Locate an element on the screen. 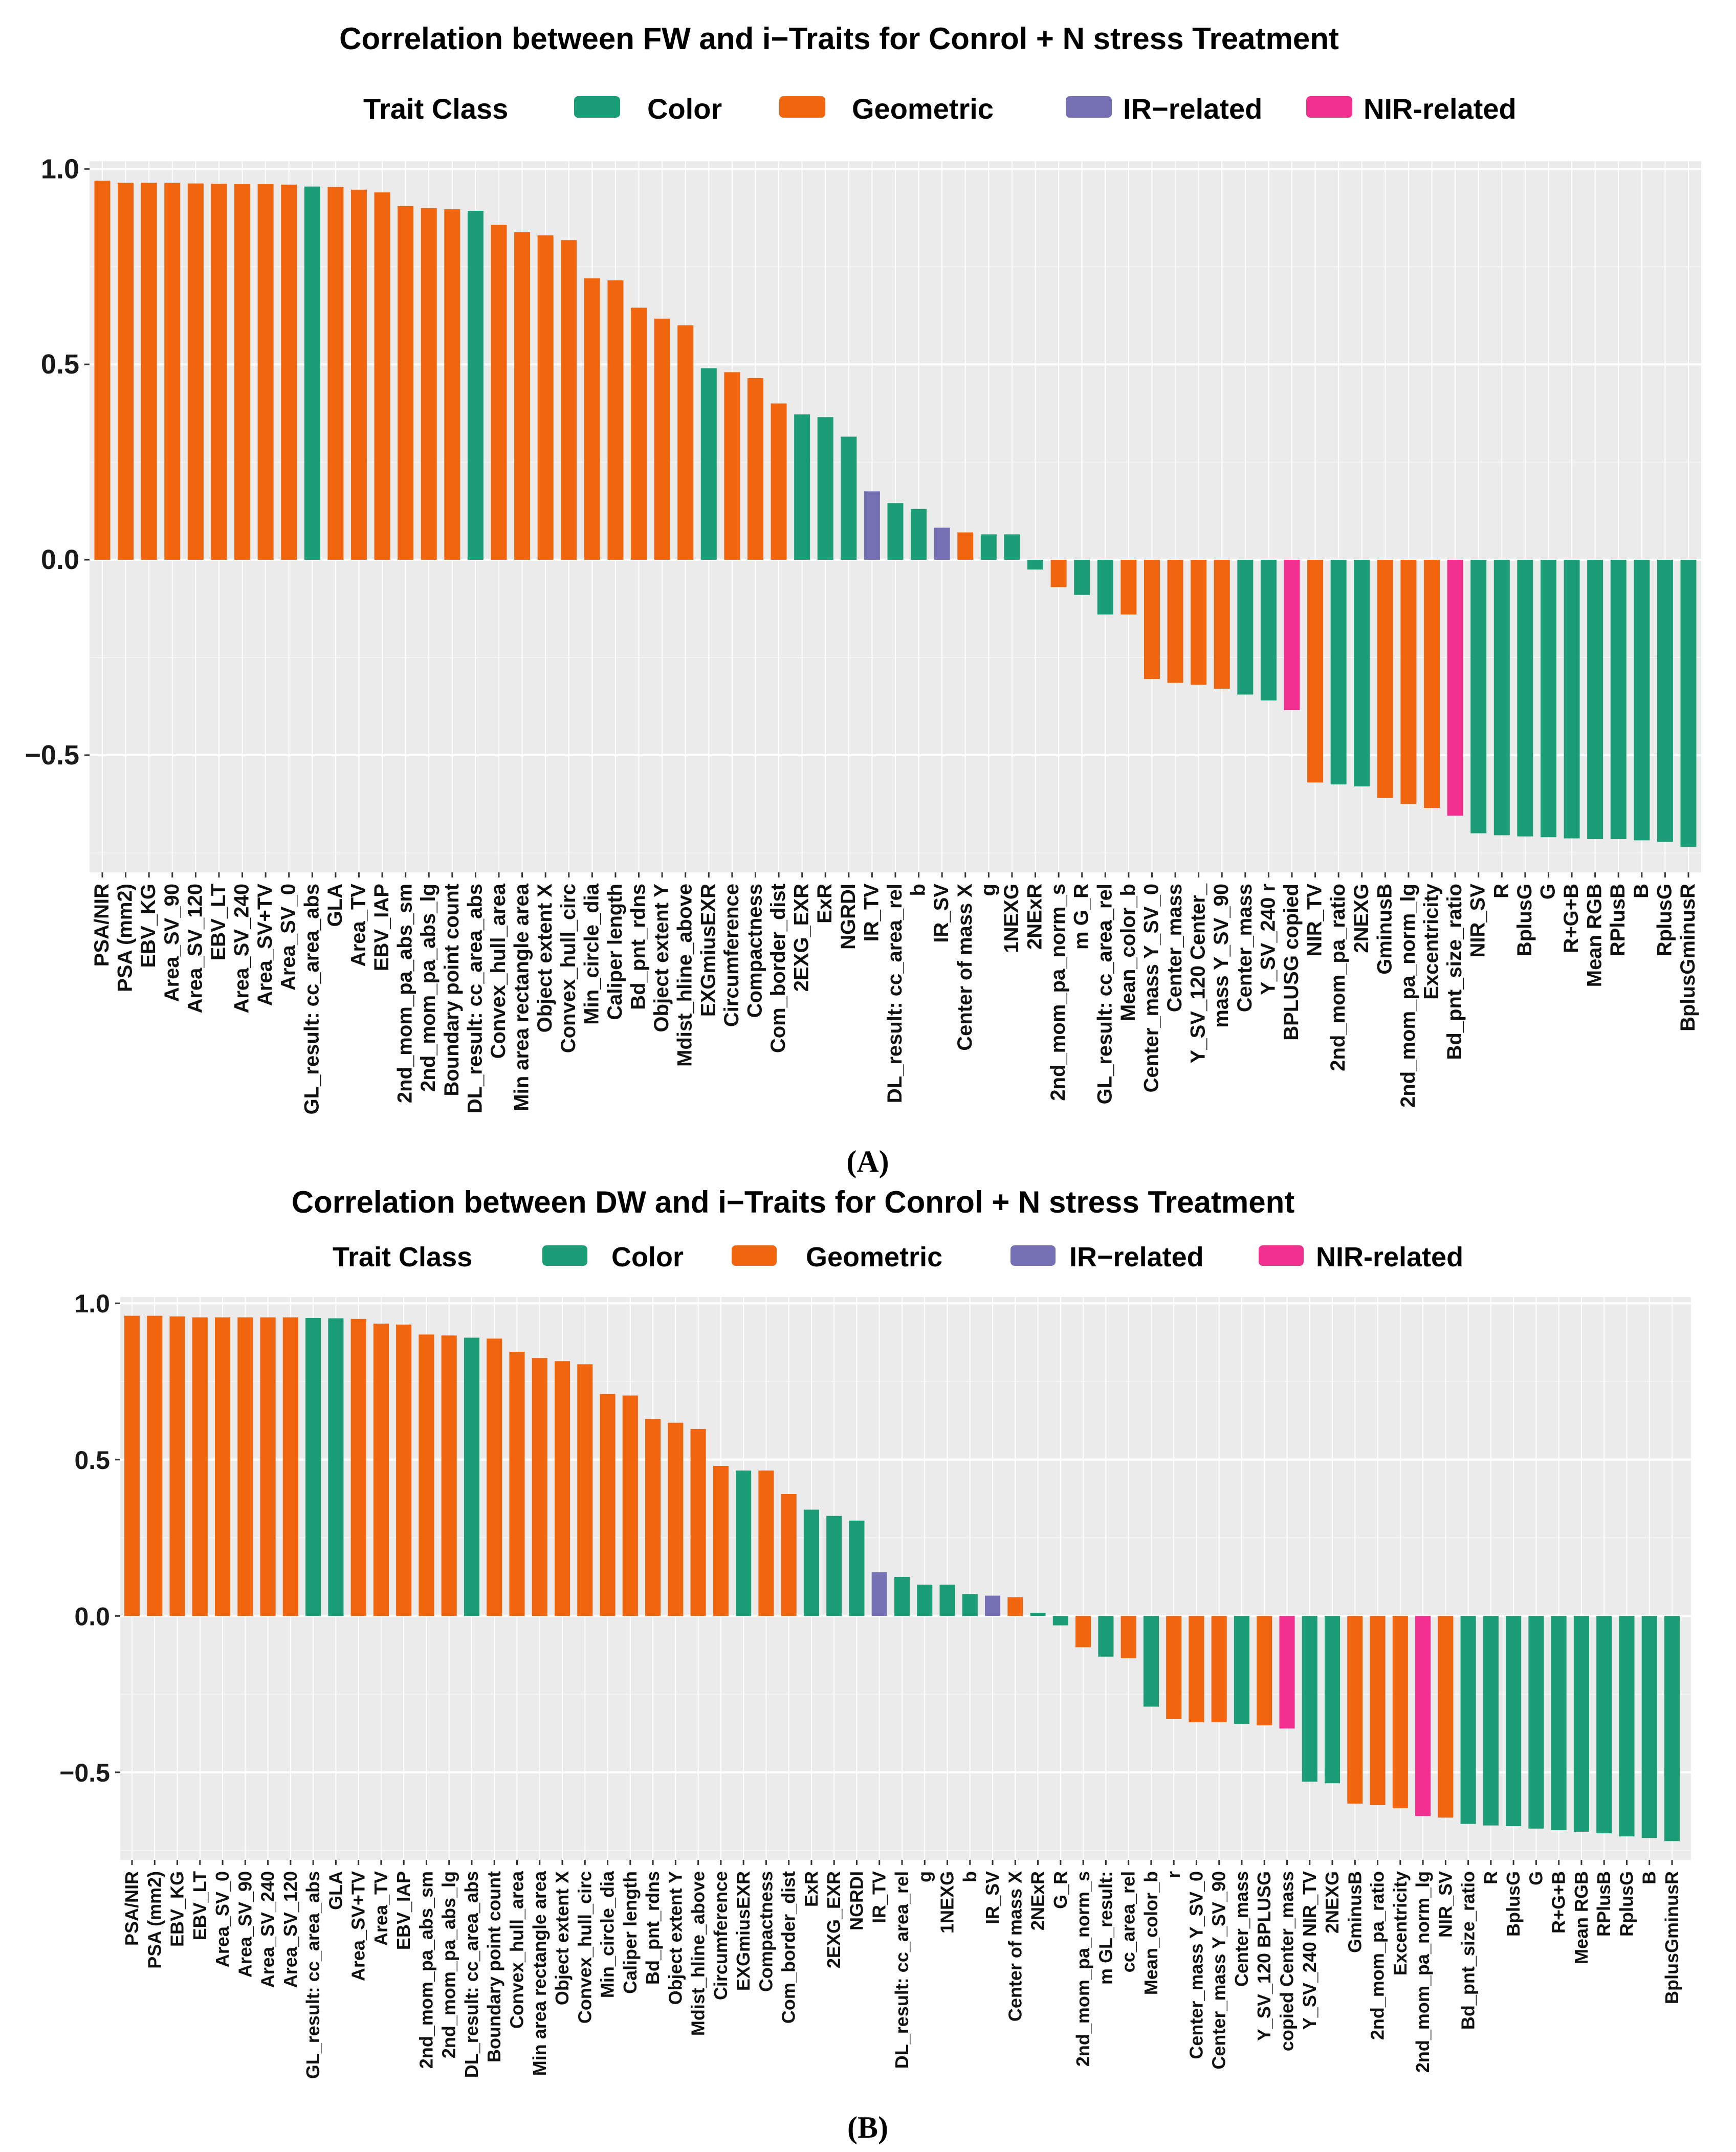  x-tick-label: 2EXG_EXR is located at coordinates (833, 1919).